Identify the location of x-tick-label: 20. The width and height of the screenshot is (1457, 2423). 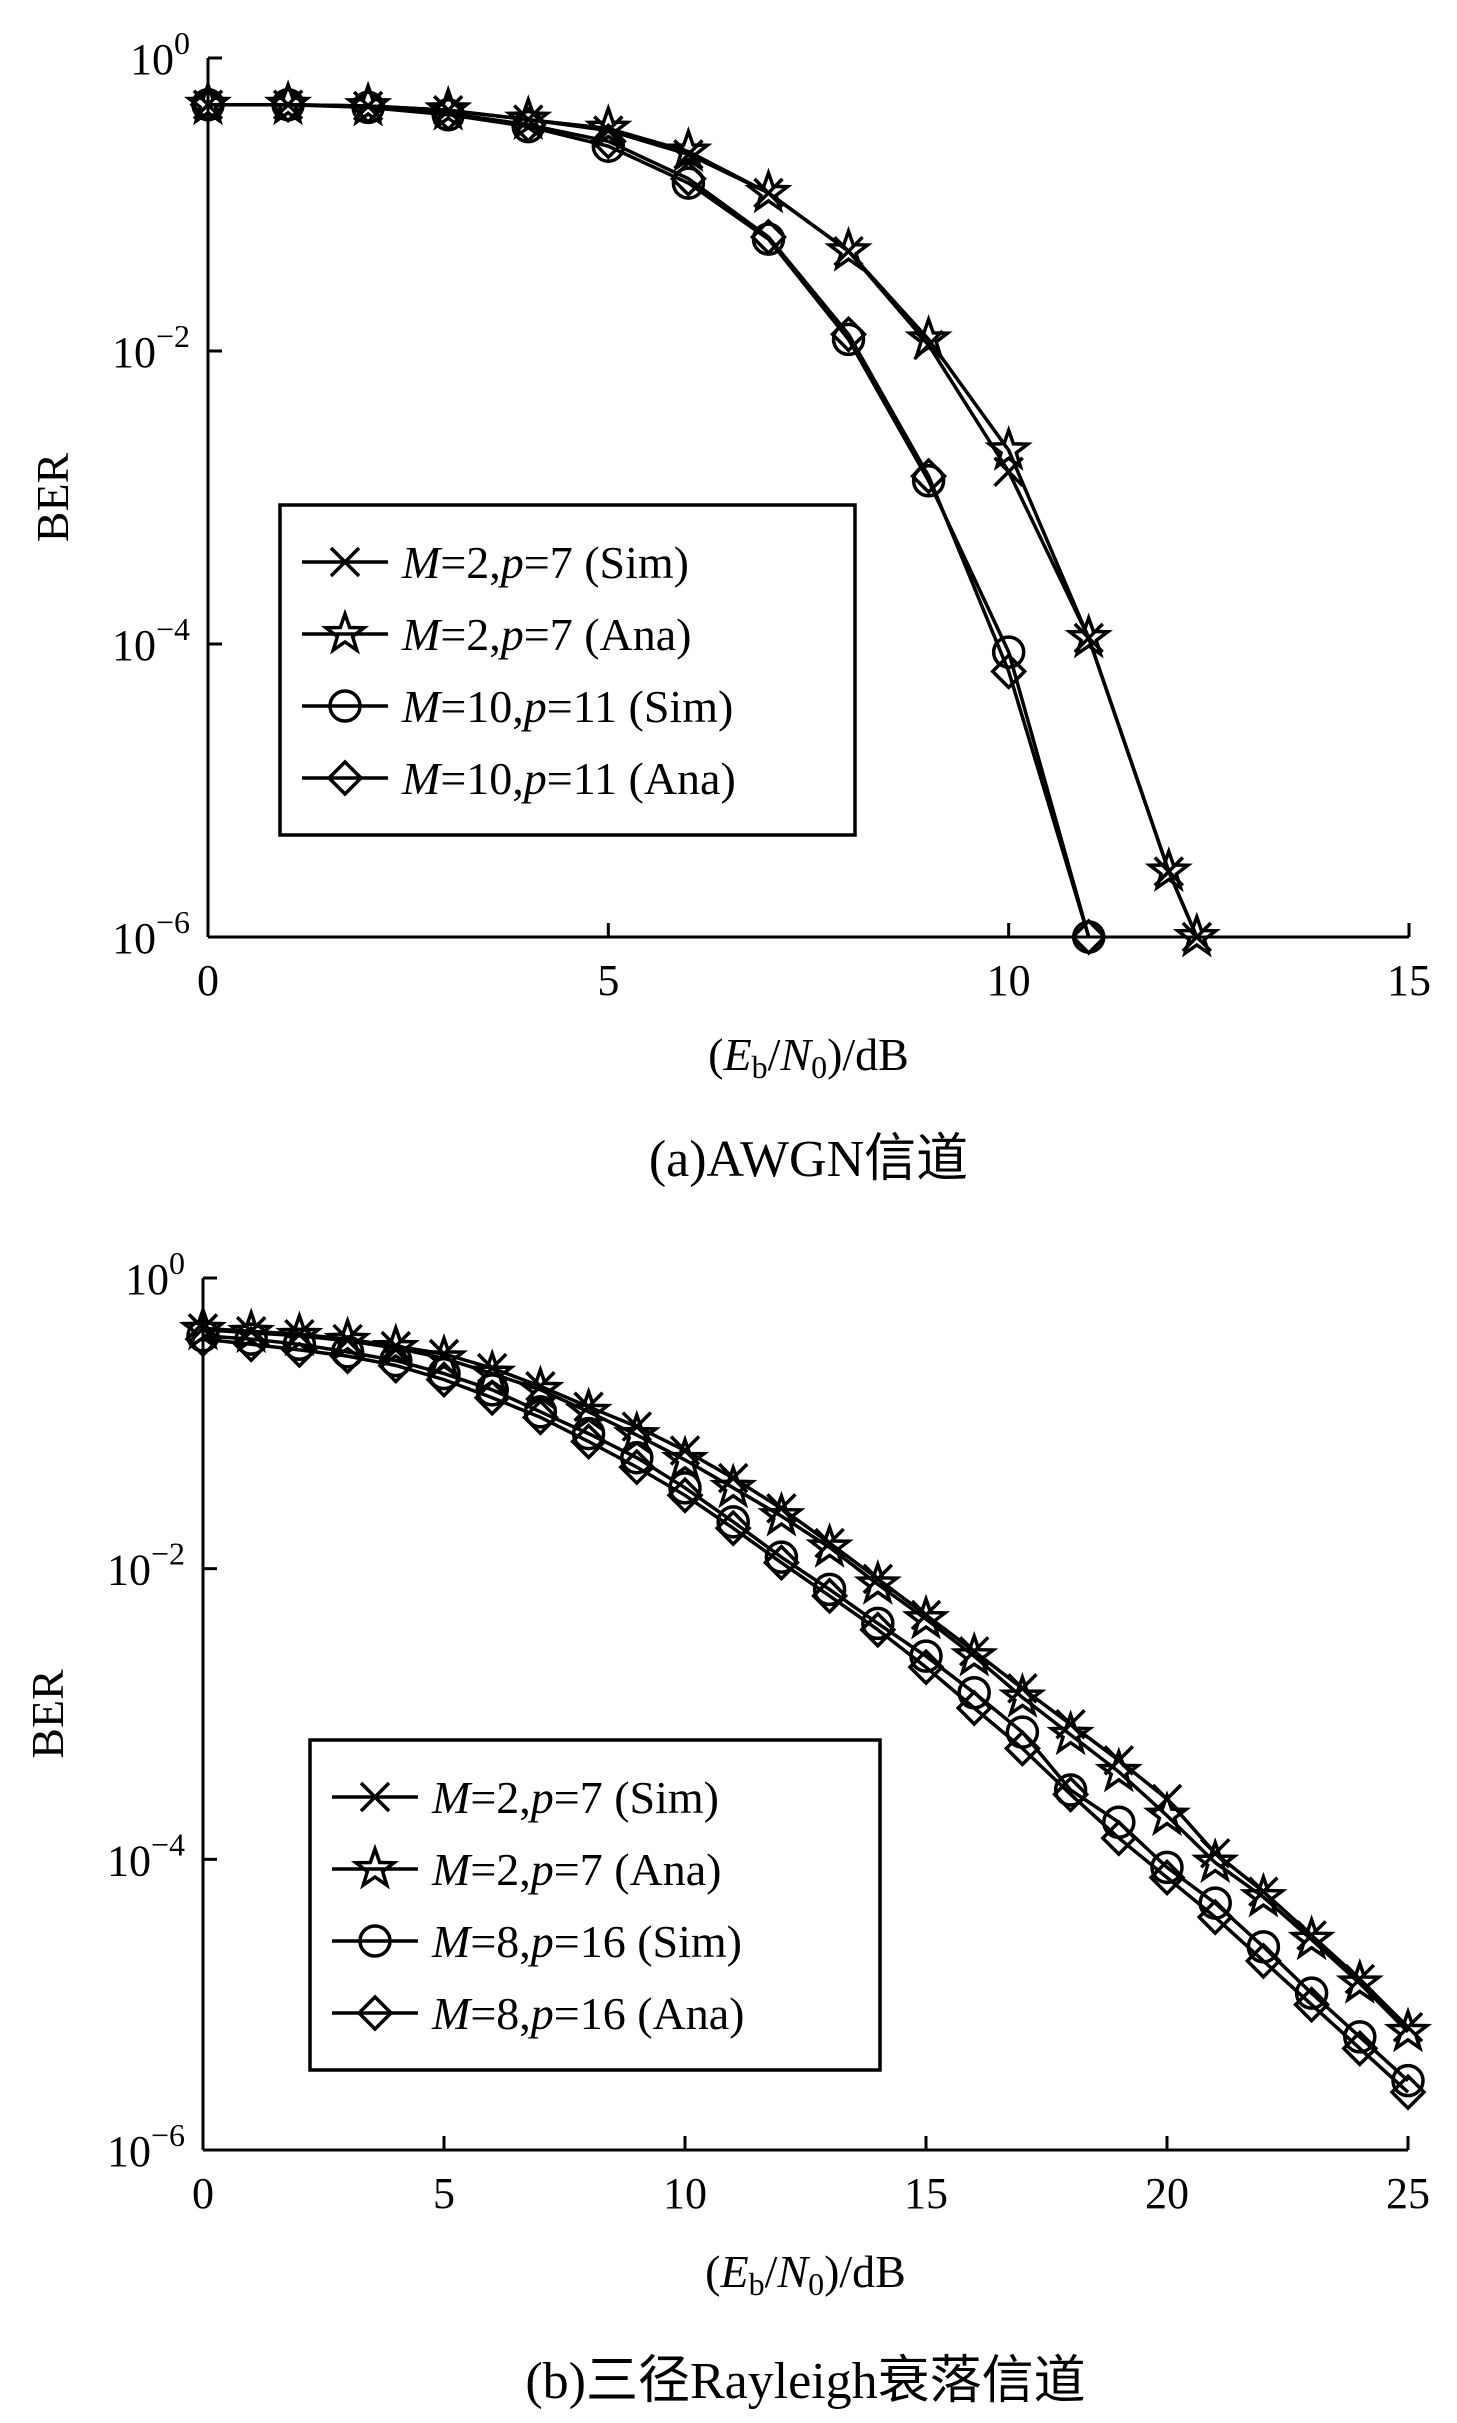
(1167, 2193).